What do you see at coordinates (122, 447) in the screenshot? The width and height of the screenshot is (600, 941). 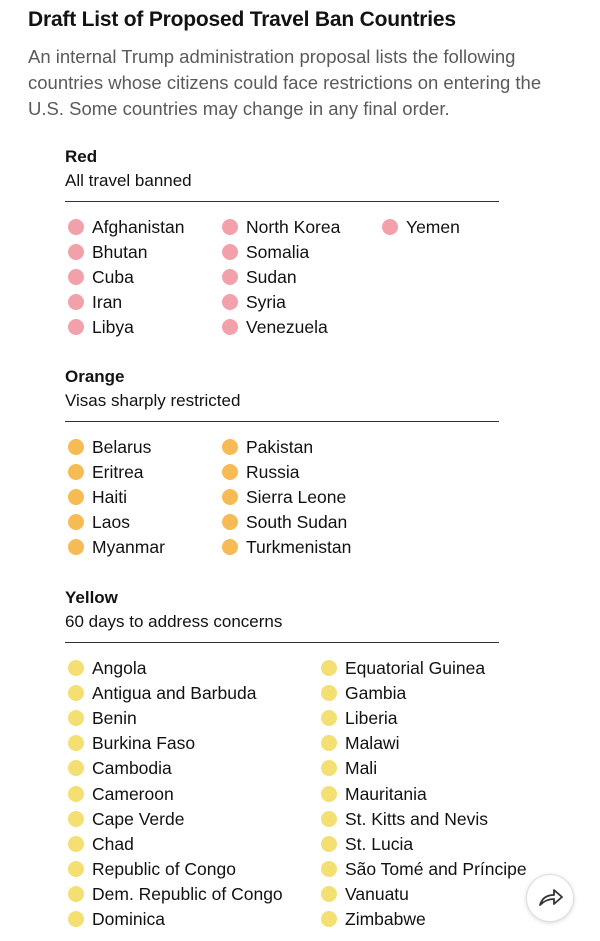 I see `country: Belarus` at bounding box center [122, 447].